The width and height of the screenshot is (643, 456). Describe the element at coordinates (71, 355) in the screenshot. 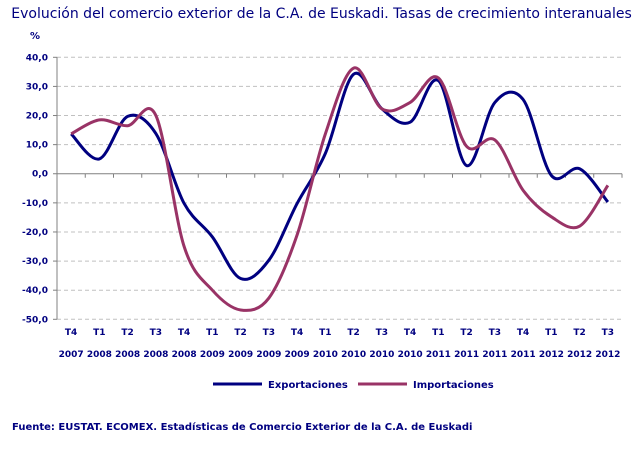

I see `x-tick-label-year: 2007` at that location.